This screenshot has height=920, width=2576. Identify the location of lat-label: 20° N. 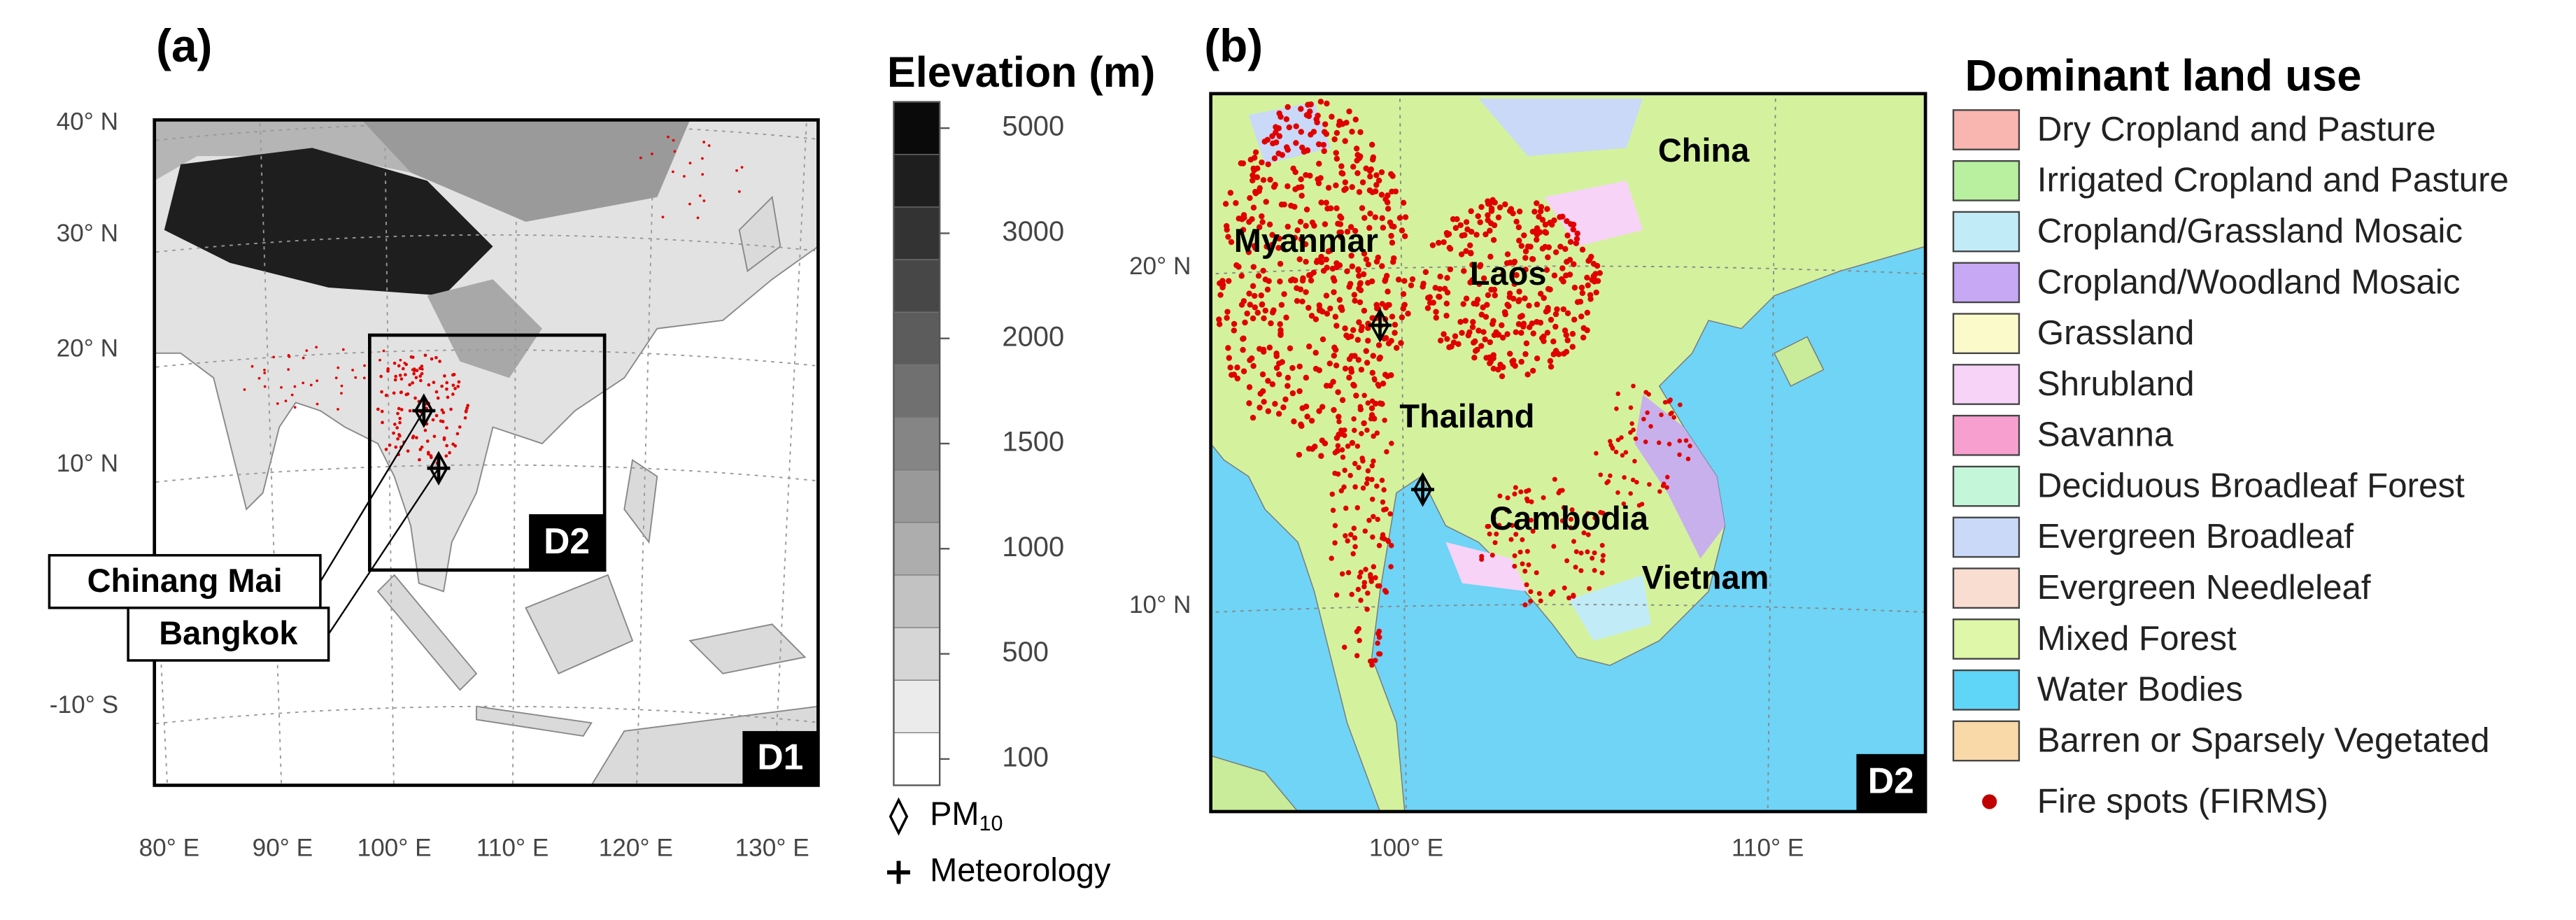
(87, 348).